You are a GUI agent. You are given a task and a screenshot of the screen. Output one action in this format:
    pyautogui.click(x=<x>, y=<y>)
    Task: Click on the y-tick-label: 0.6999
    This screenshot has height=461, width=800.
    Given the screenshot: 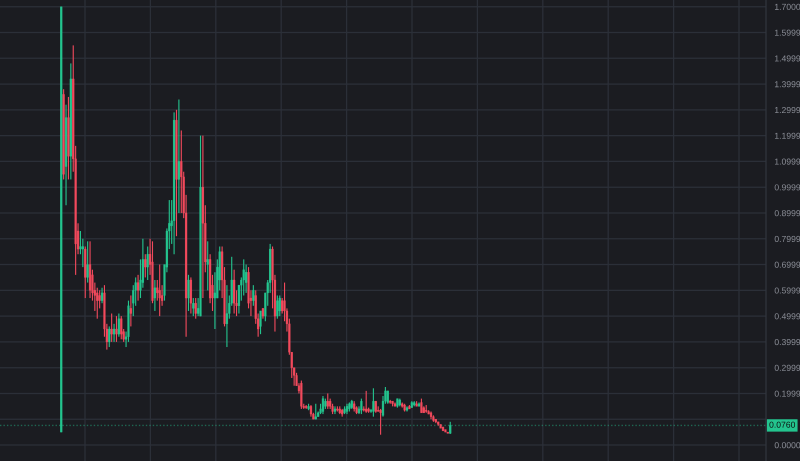 What is the action you would take?
    pyautogui.click(x=787, y=265)
    